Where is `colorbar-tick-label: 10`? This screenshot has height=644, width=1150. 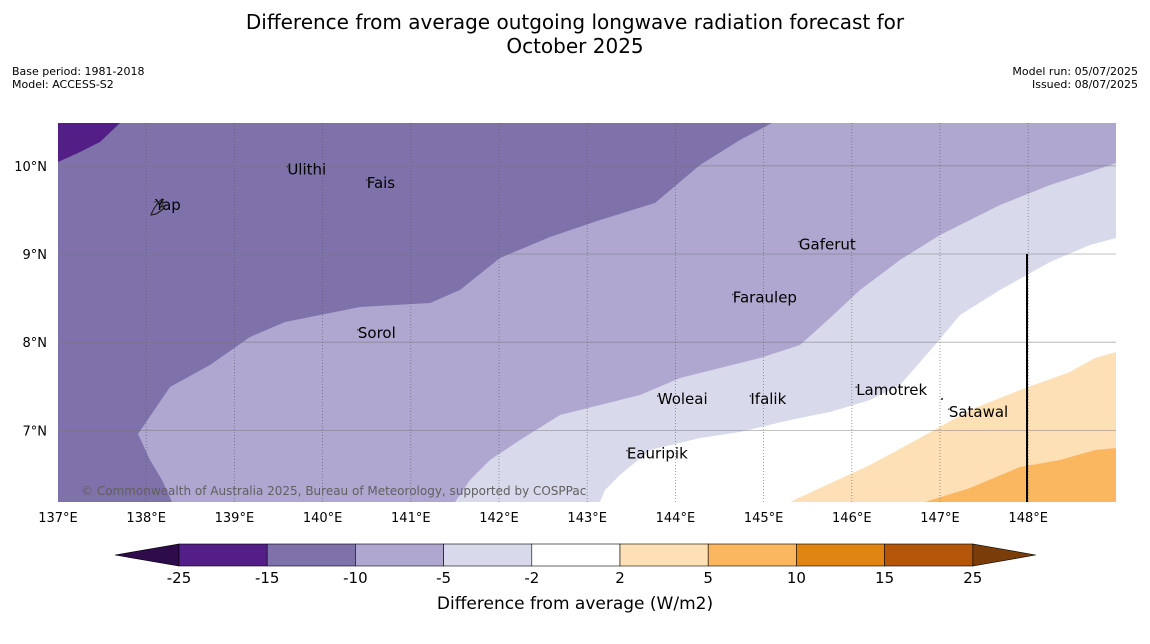
colorbar-tick-label: 10 is located at coordinates (796, 578).